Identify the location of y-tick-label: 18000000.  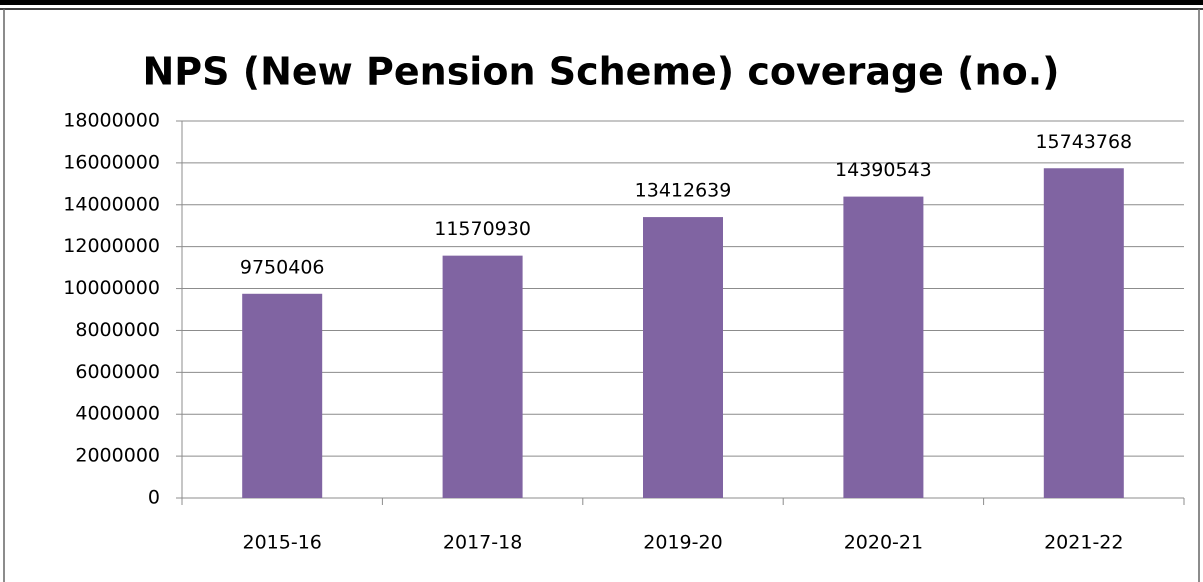
(111, 121).